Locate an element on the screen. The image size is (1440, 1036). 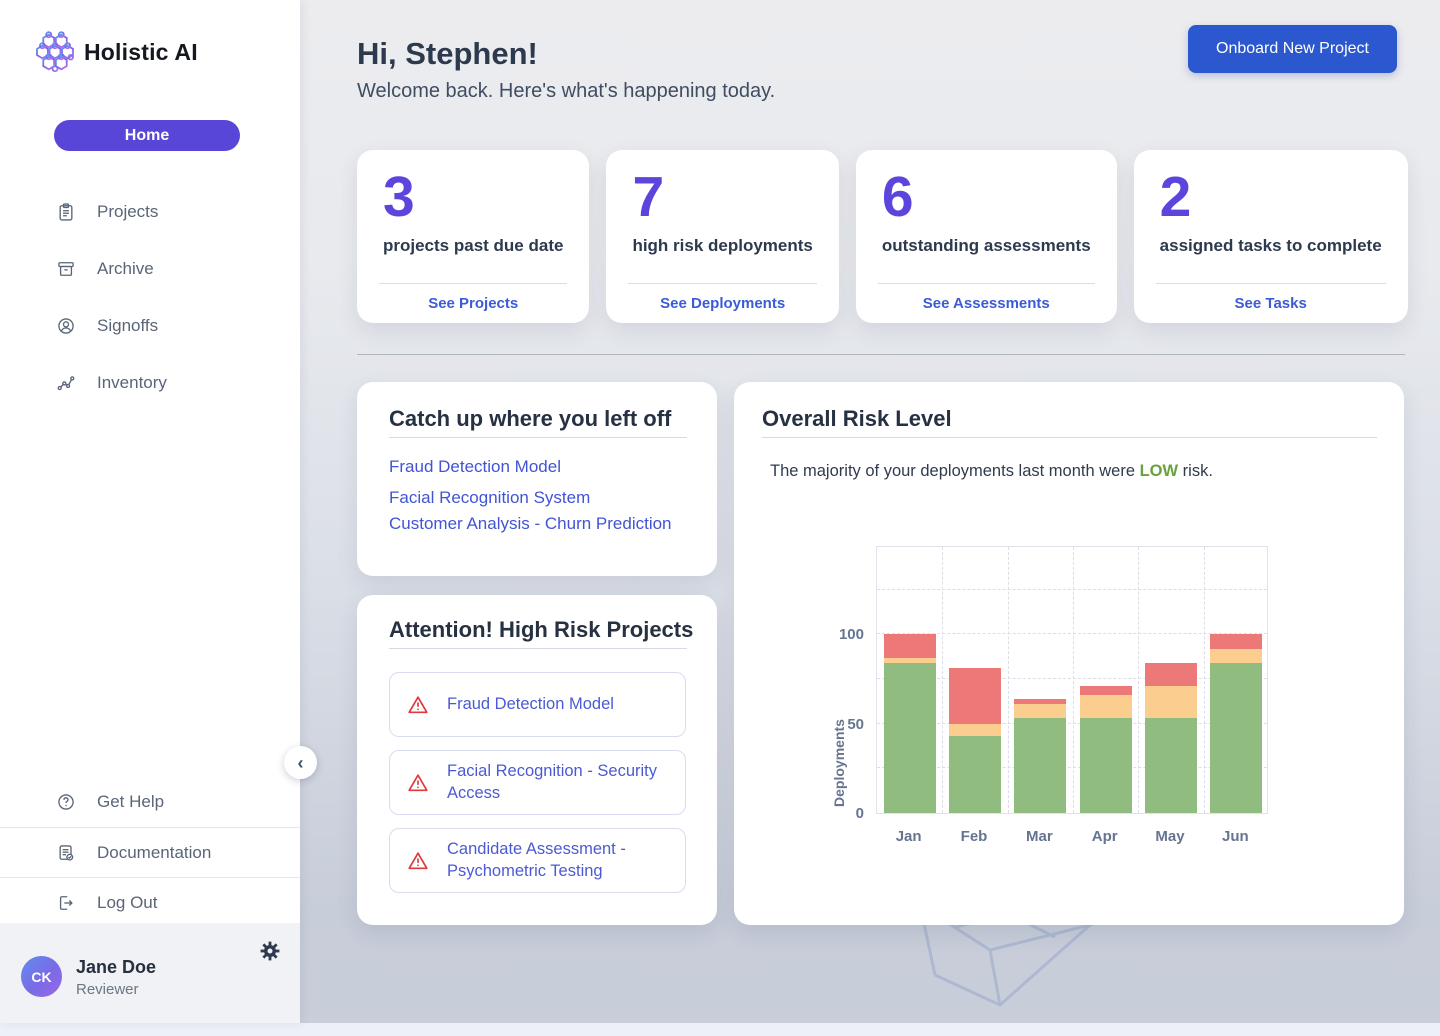
stat-card-assigned-tasks: 2 assigned tasks to complete See Tasks is located at coordinates (1270, 236).